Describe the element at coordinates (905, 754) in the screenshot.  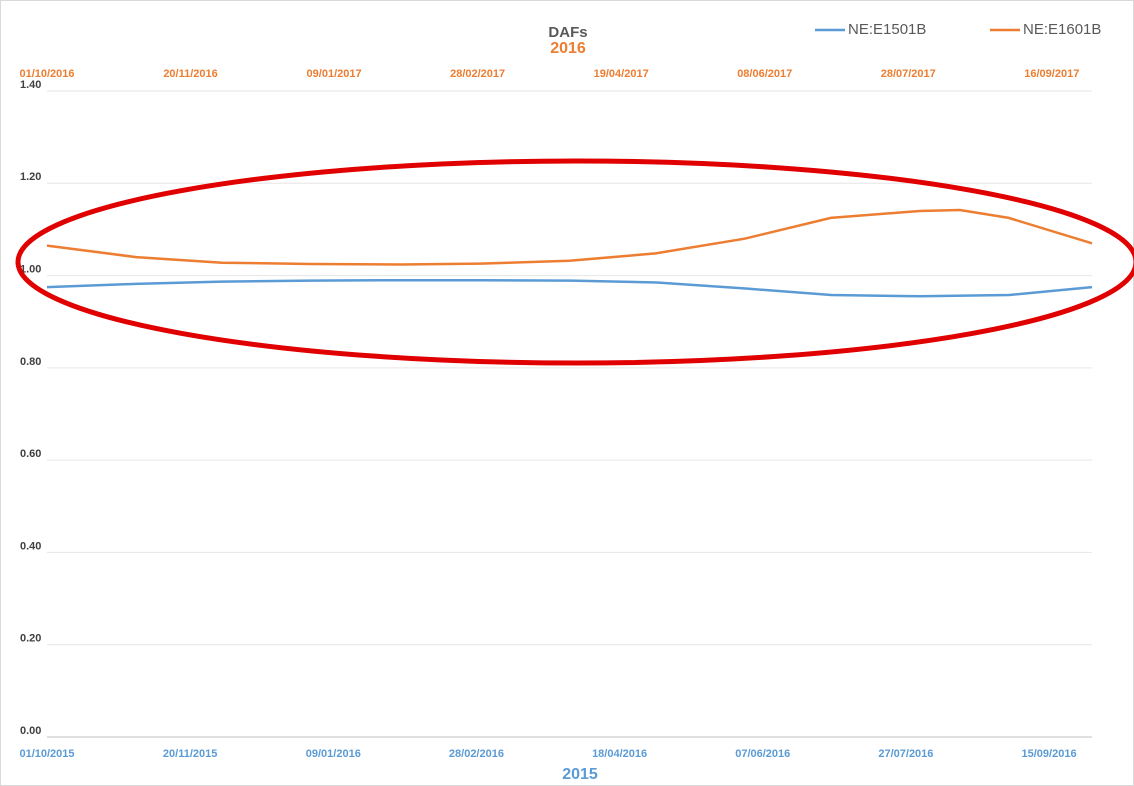
I see `x-tick-label: 27/07/2016` at that location.